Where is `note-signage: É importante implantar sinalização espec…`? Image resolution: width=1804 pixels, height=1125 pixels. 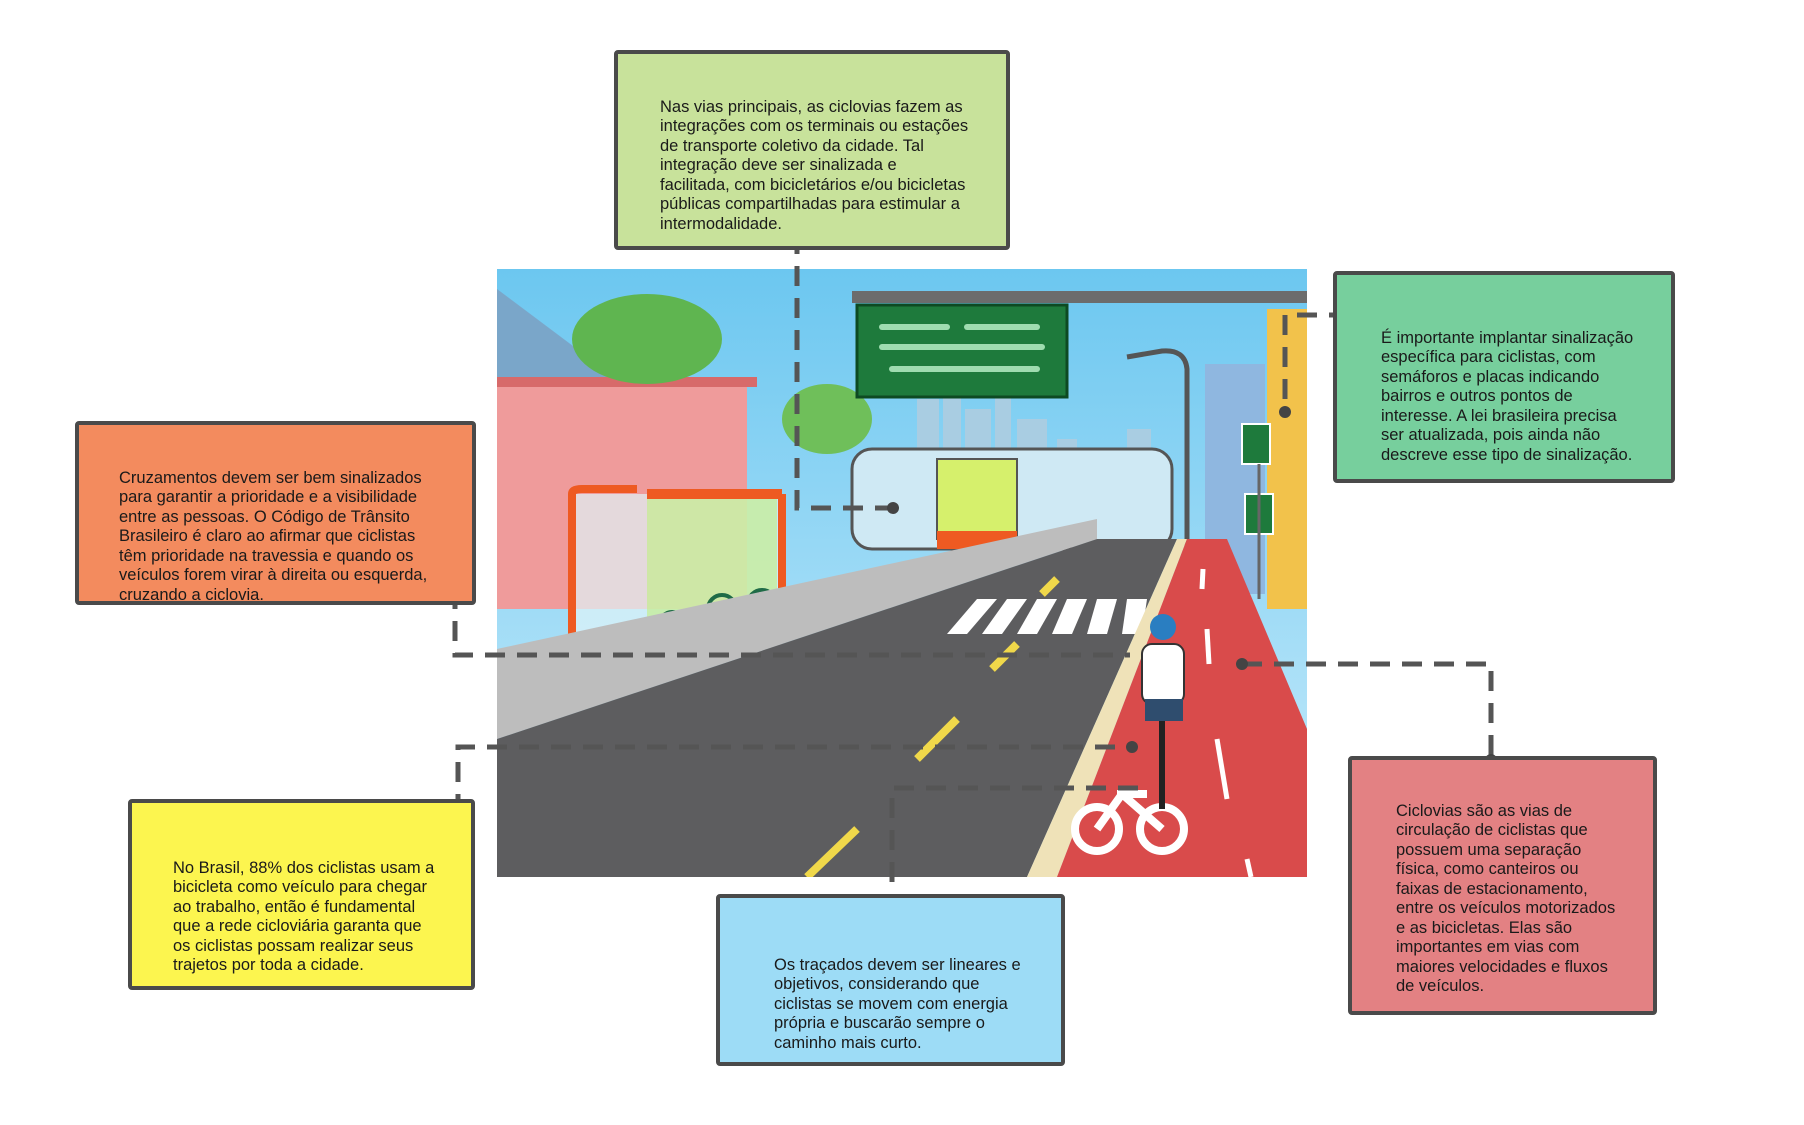
note-signage: É importante implantar sinalização espec… is located at coordinates (1504, 377).